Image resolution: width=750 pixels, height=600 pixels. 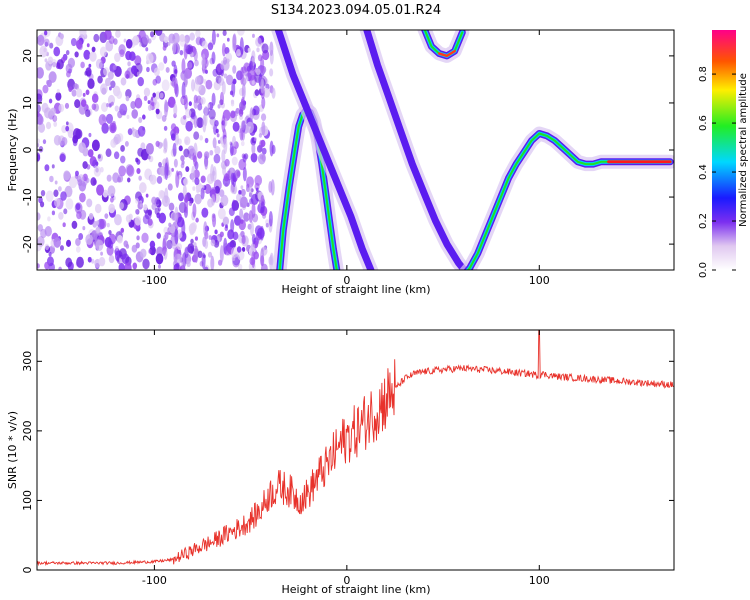 I want to click on frequency-trace, so click(x=416, y=150).